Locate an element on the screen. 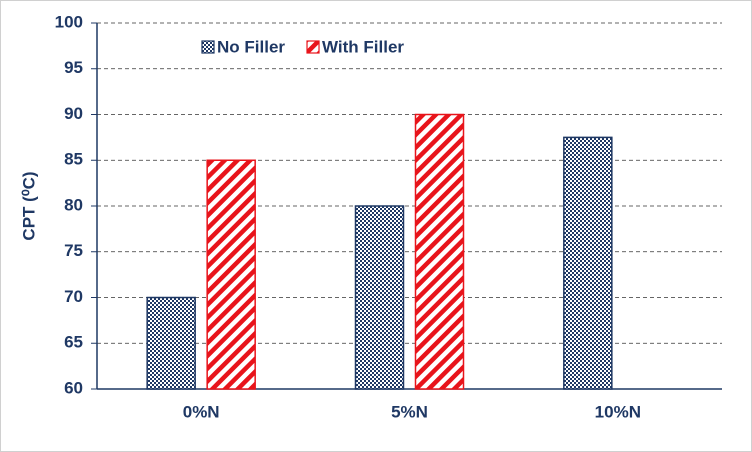 Image resolution: width=752 pixels, height=452 pixels. y-tick-label: 95 is located at coordinates (73, 67).